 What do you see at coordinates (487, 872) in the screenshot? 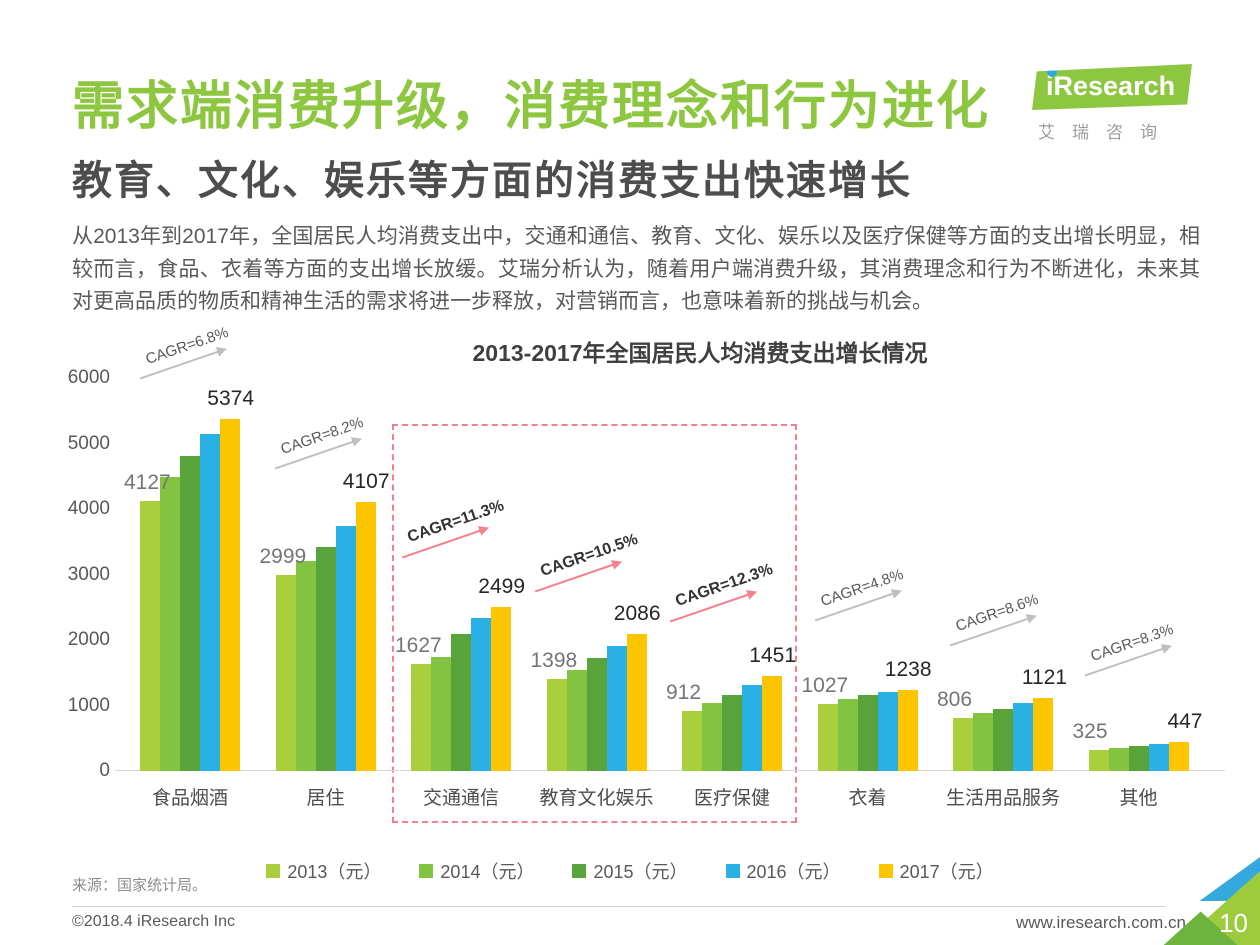
I see `legend-label: 2014（元）` at bounding box center [487, 872].